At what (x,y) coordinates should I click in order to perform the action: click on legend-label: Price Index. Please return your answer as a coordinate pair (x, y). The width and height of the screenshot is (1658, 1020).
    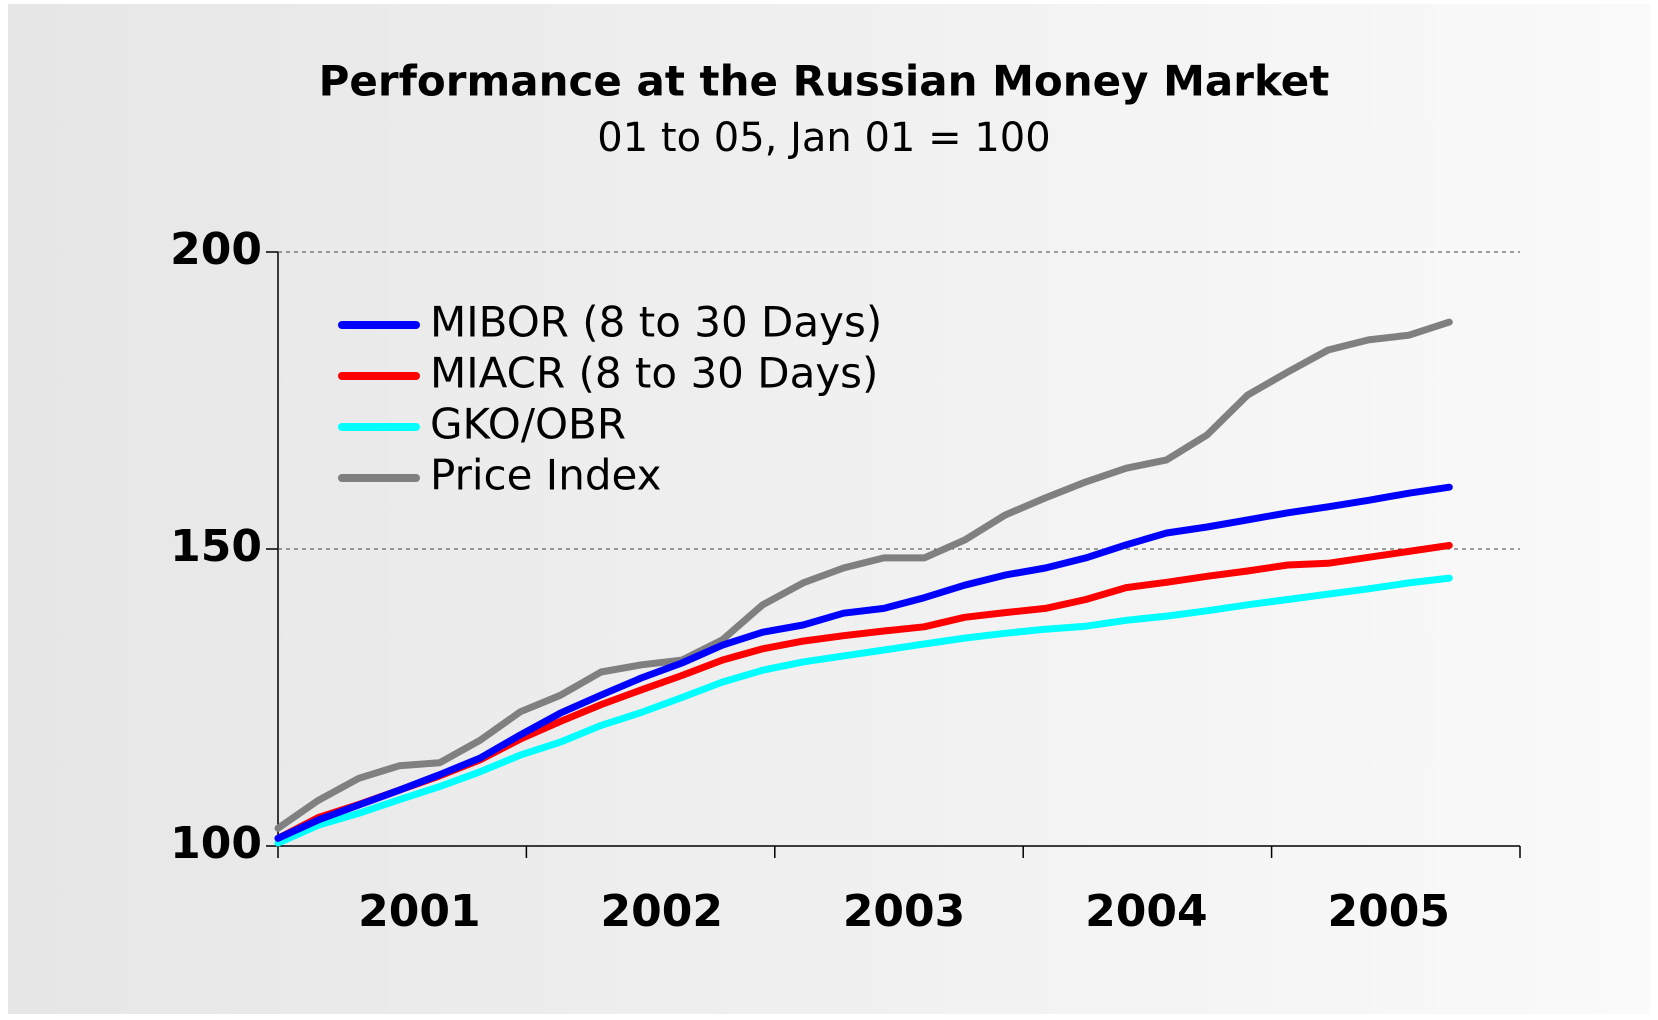
    Looking at the image, I should click on (545, 475).